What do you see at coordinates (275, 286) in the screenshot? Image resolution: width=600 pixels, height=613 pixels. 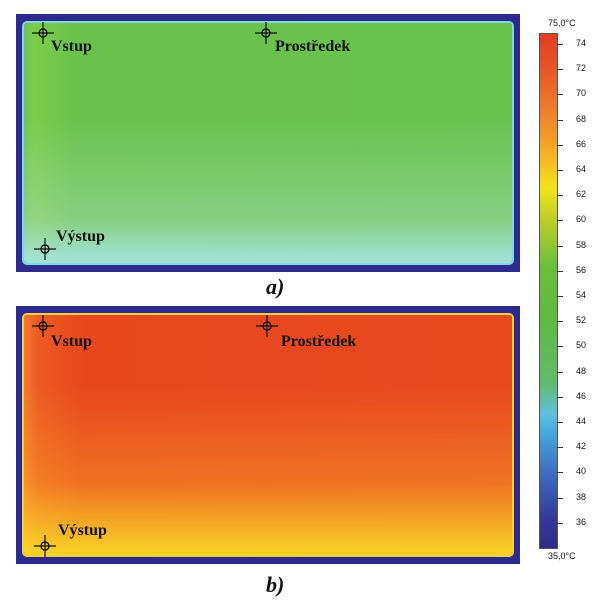 I see `caption-a: a)` at bounding box center [275, 286].